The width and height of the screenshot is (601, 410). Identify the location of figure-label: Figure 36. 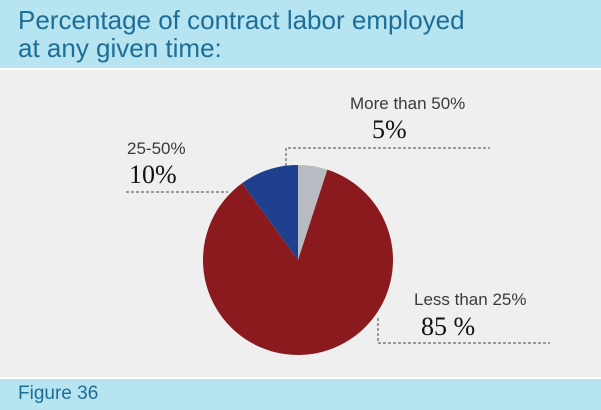
(58, 393).